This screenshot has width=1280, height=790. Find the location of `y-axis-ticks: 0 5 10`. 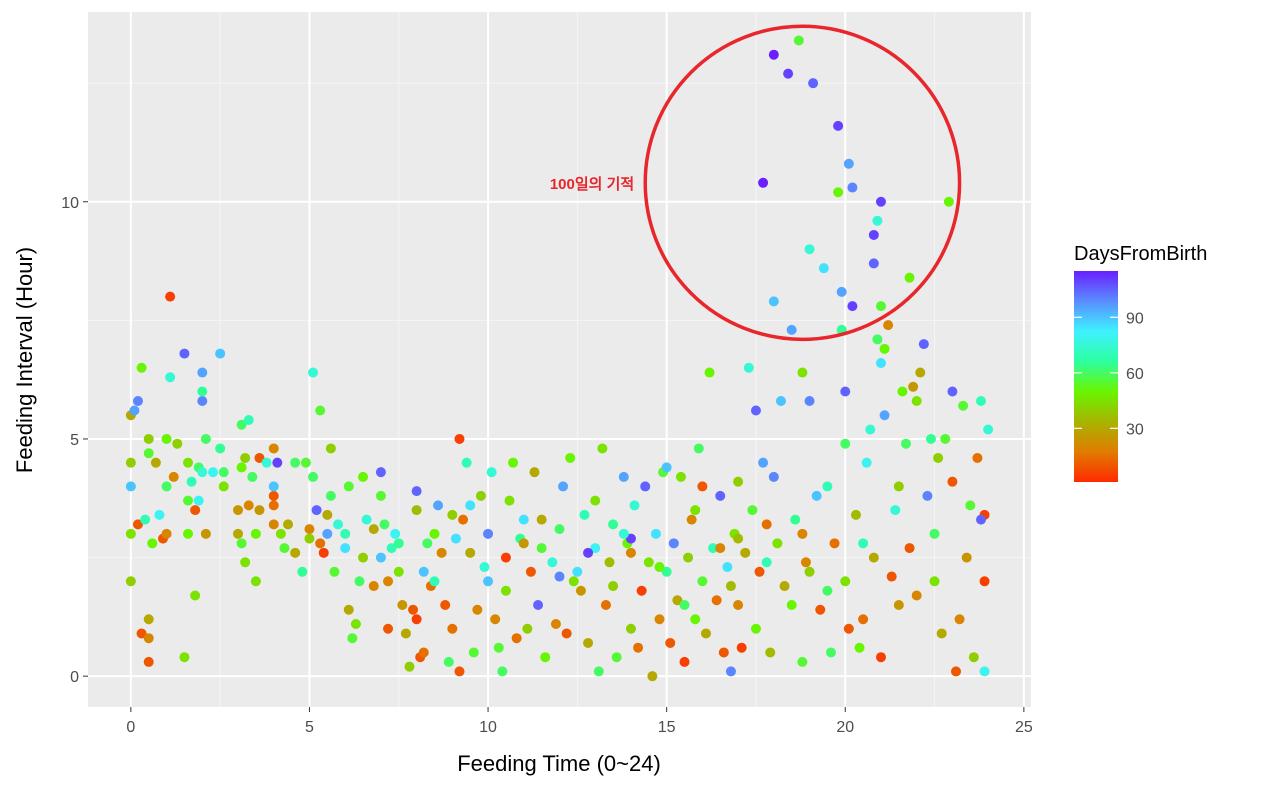

y-axis-ticks: 0 5 10 is located at coordinates (74, 440).